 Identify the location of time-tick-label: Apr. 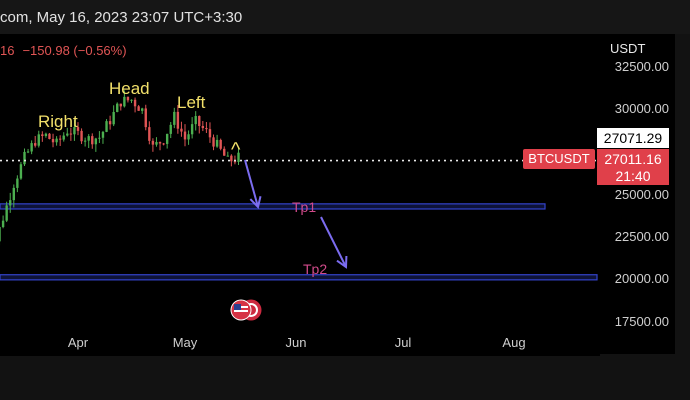
(78, 342).